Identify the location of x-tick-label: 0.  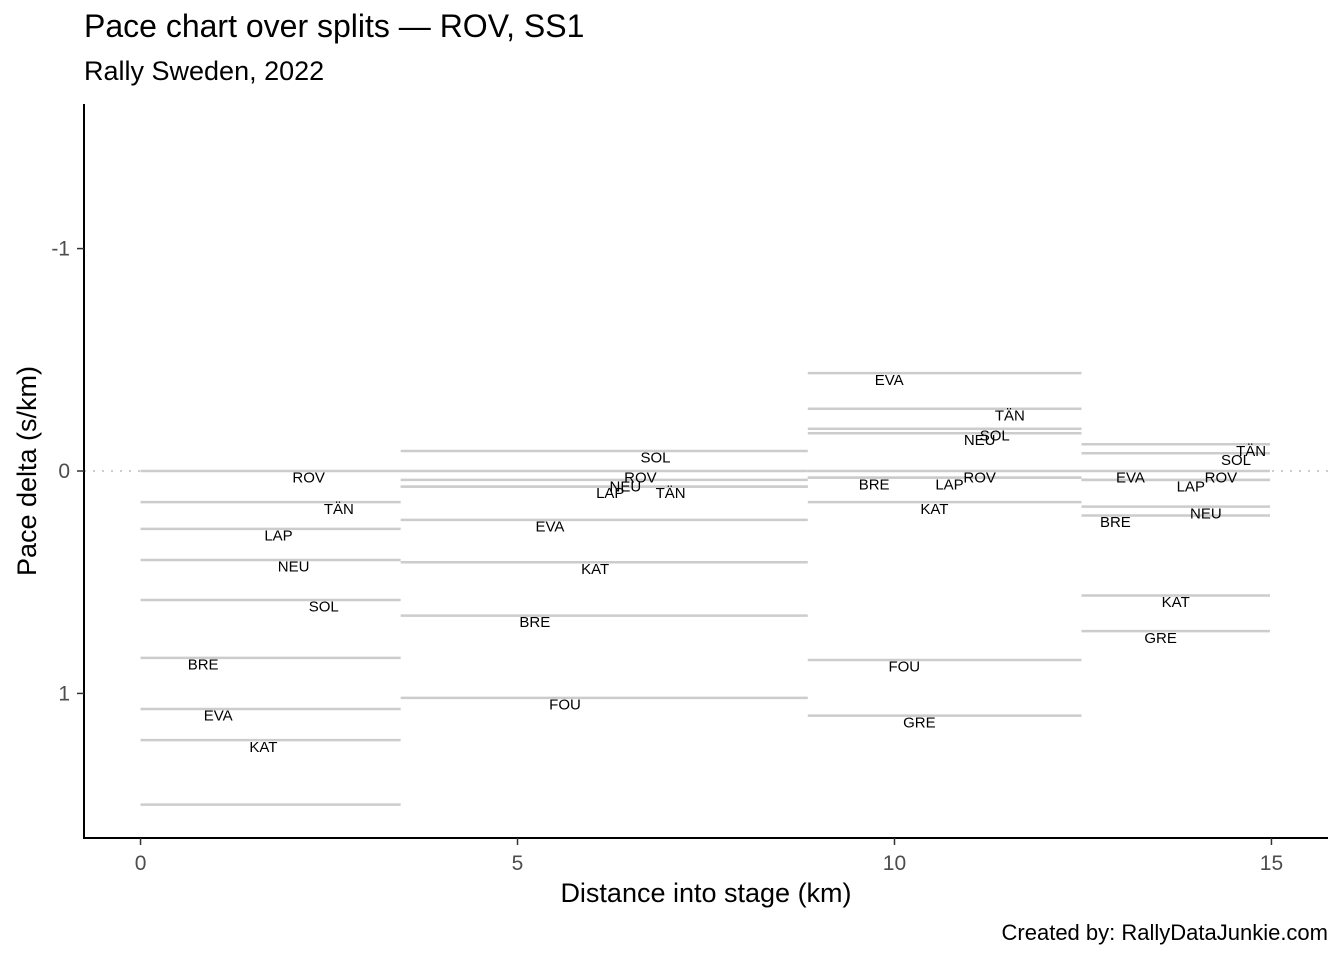
(141, 863).